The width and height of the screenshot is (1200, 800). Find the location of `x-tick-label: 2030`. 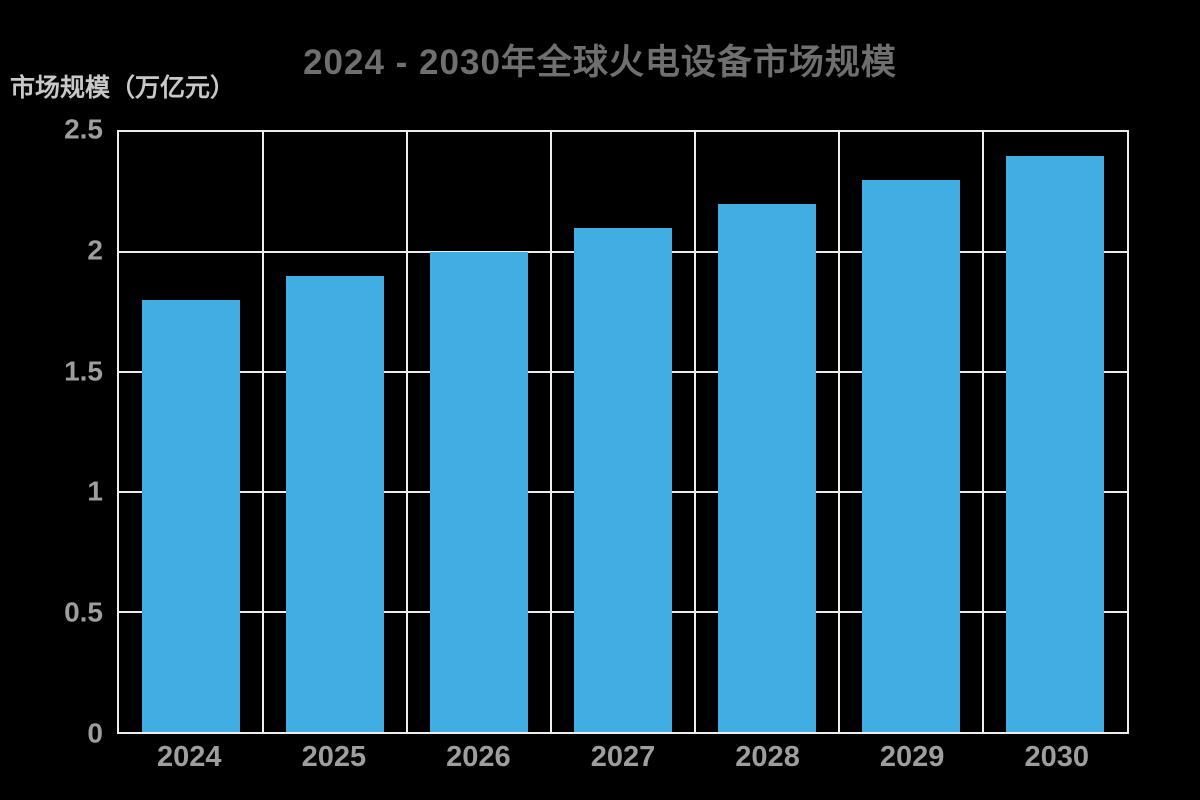

x-tick-label: 2030 is located at coordinates (1056, 757).